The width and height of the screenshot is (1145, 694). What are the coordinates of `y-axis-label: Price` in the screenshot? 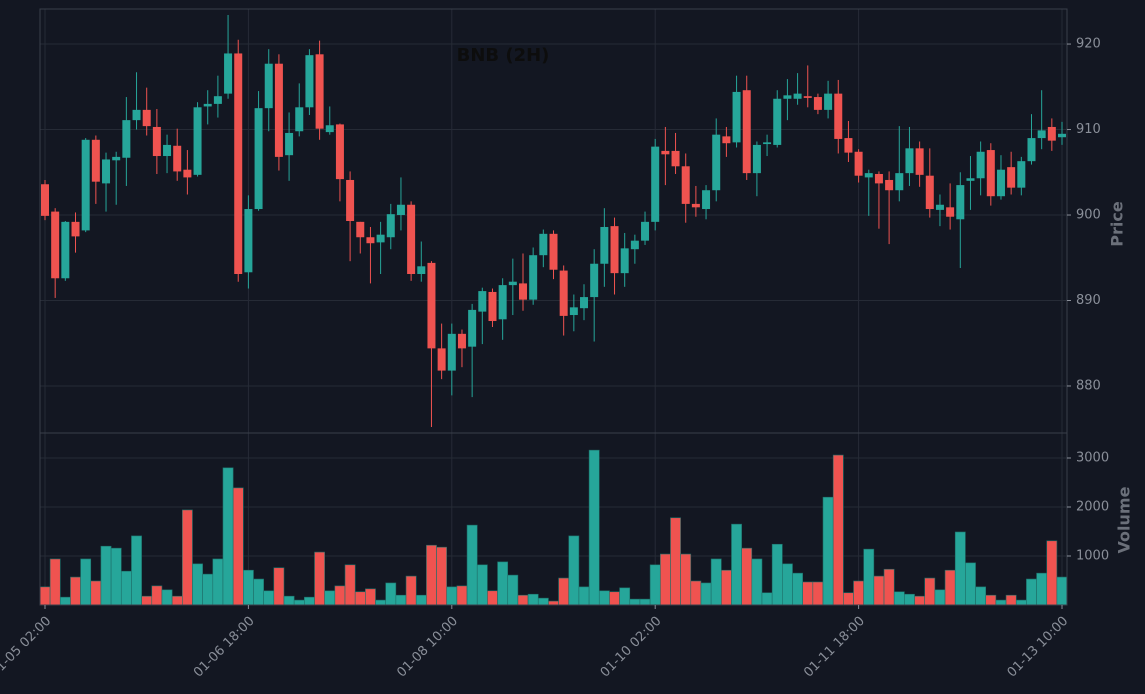 It's located at (1117, 224).